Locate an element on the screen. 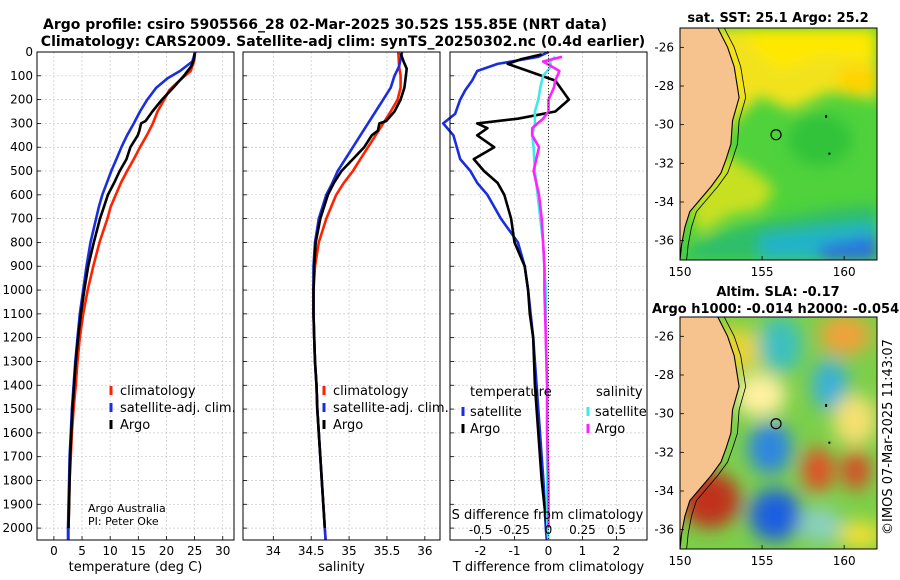  series-line-salinity-argo is located at coordinates (546, 292).